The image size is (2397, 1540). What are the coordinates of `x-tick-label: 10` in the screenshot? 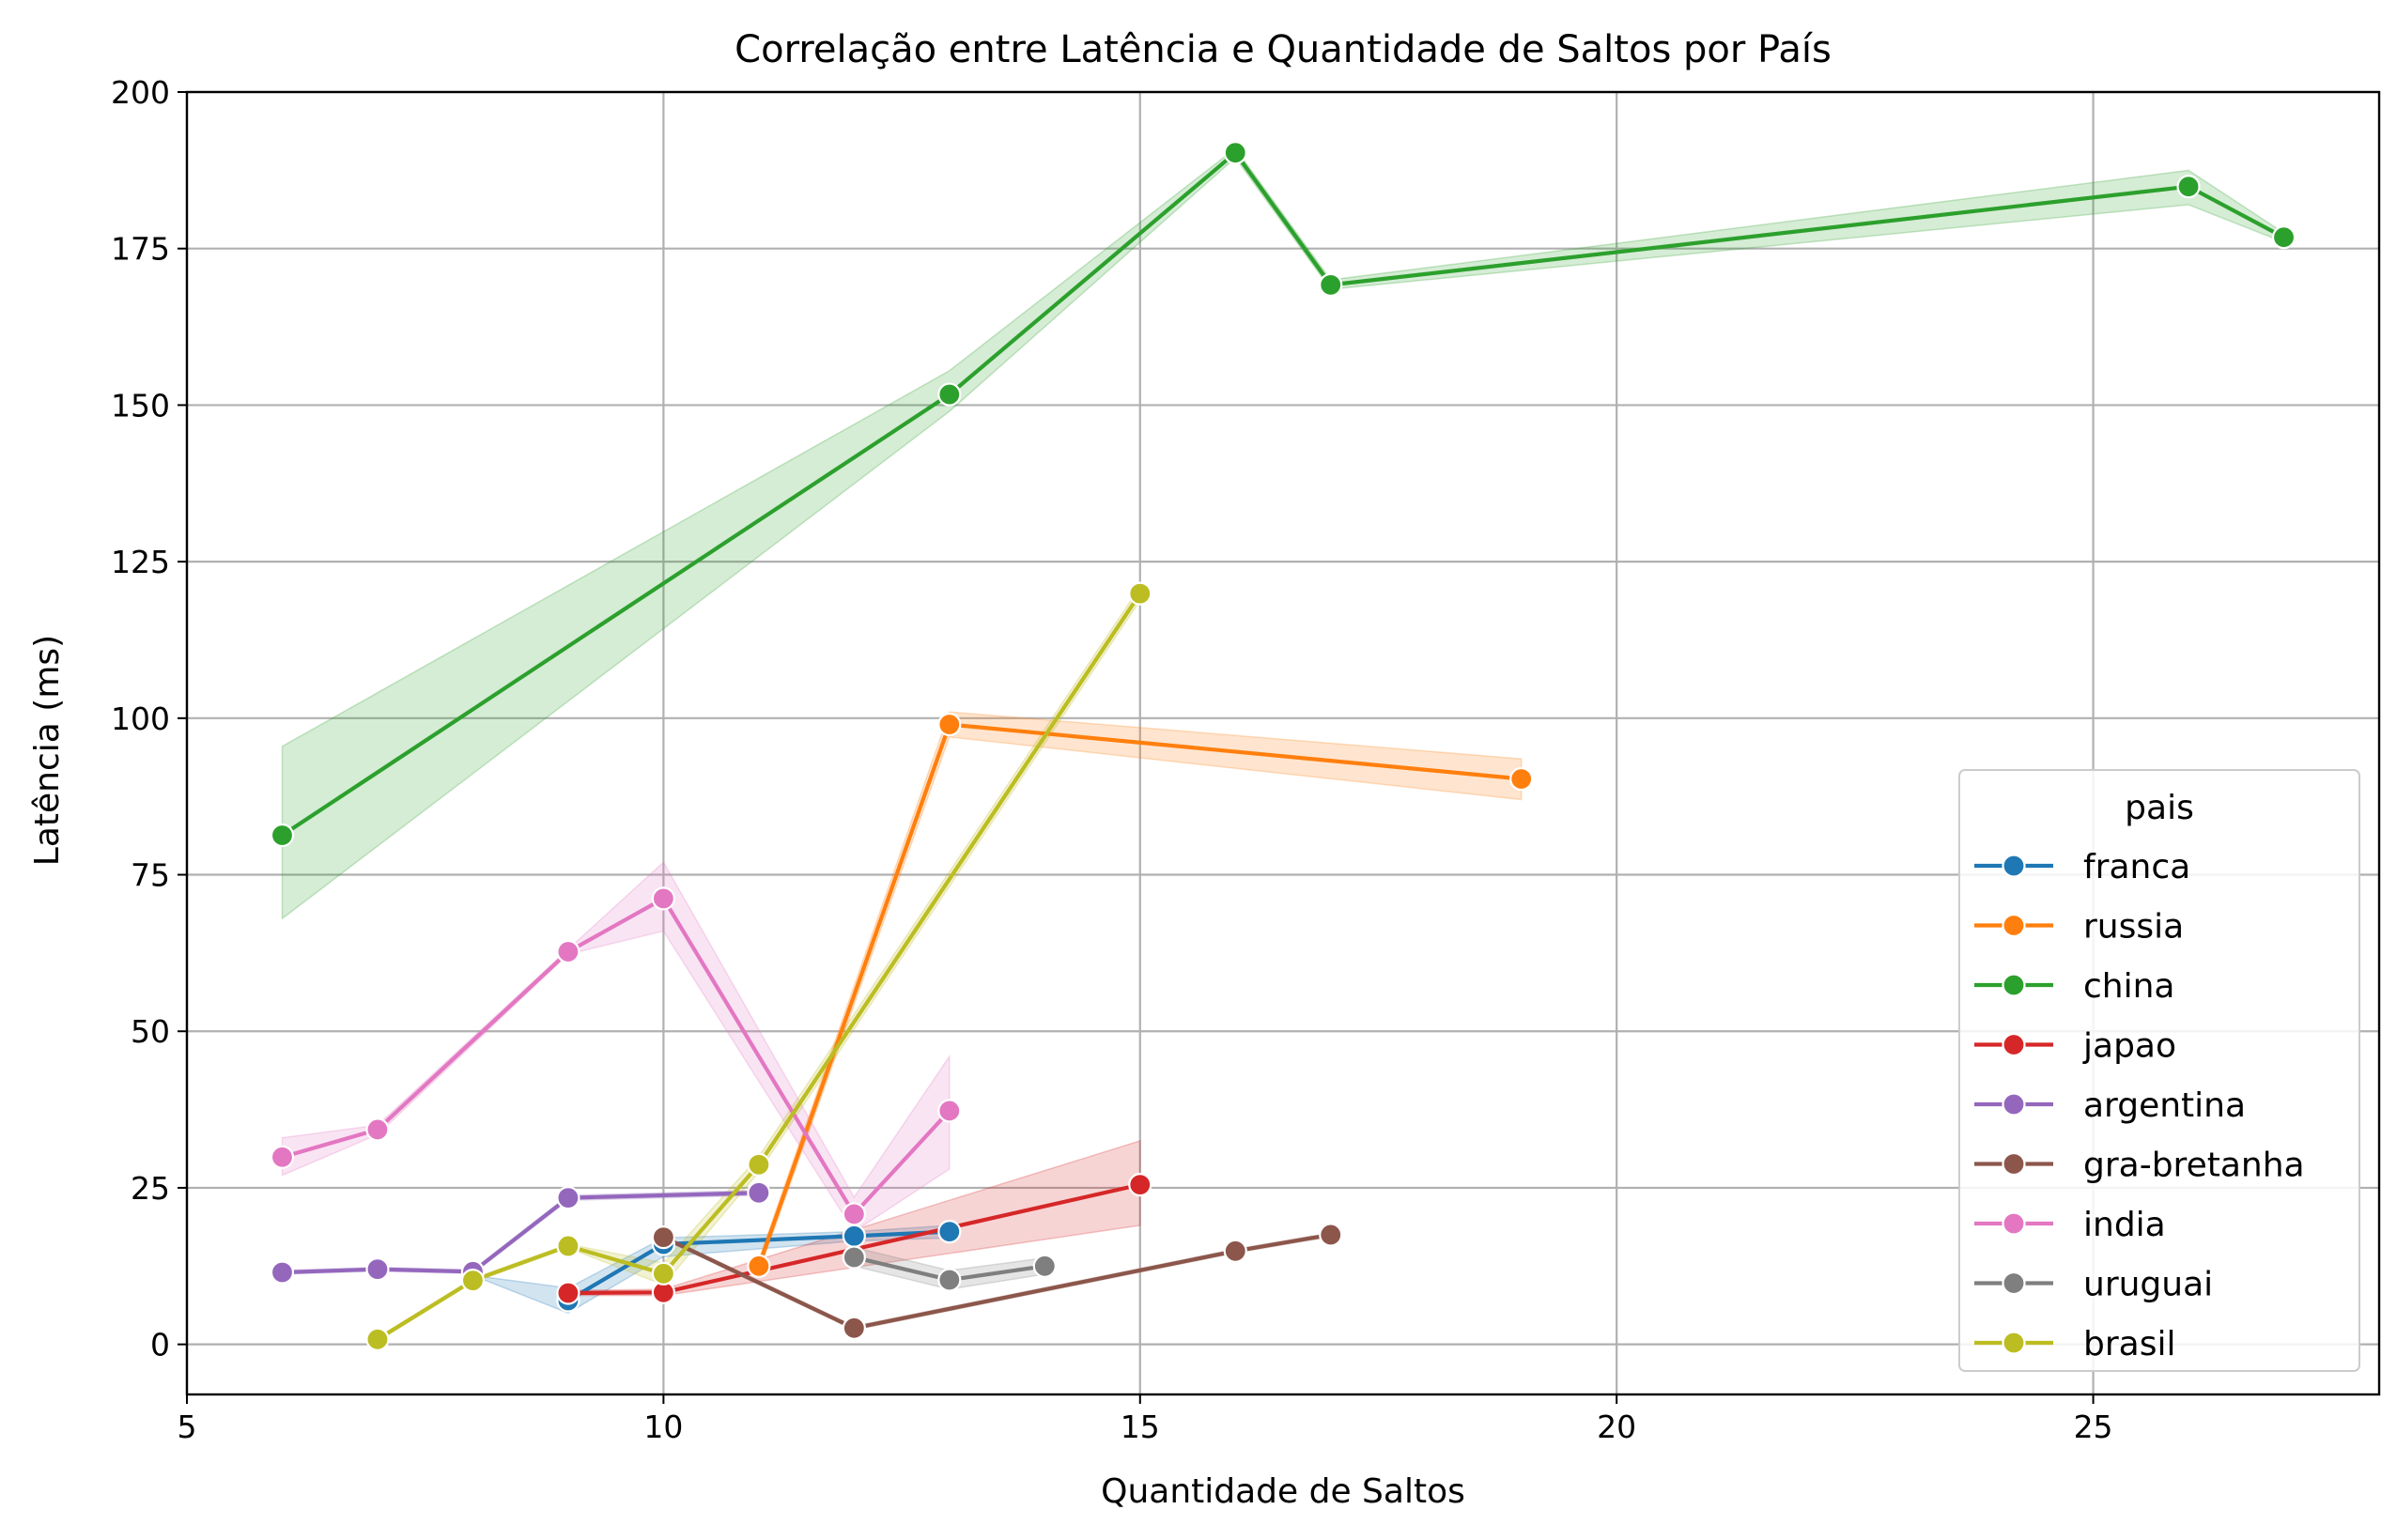 It's located at (663, 1427).